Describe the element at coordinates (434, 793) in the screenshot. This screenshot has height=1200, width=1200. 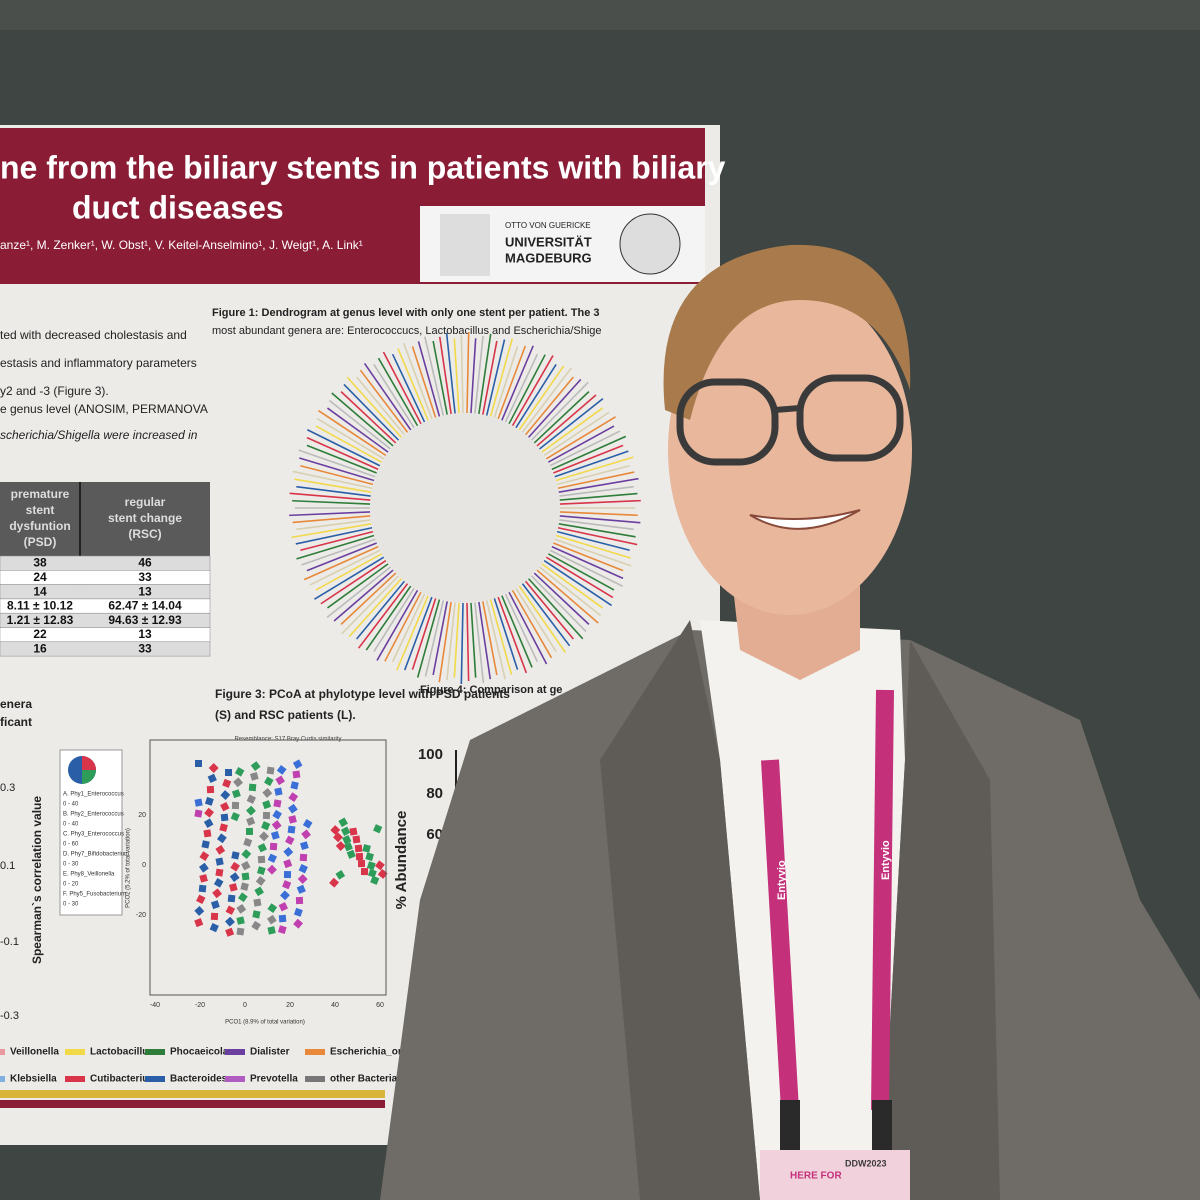
I see `axis-tick: 80` at that location.